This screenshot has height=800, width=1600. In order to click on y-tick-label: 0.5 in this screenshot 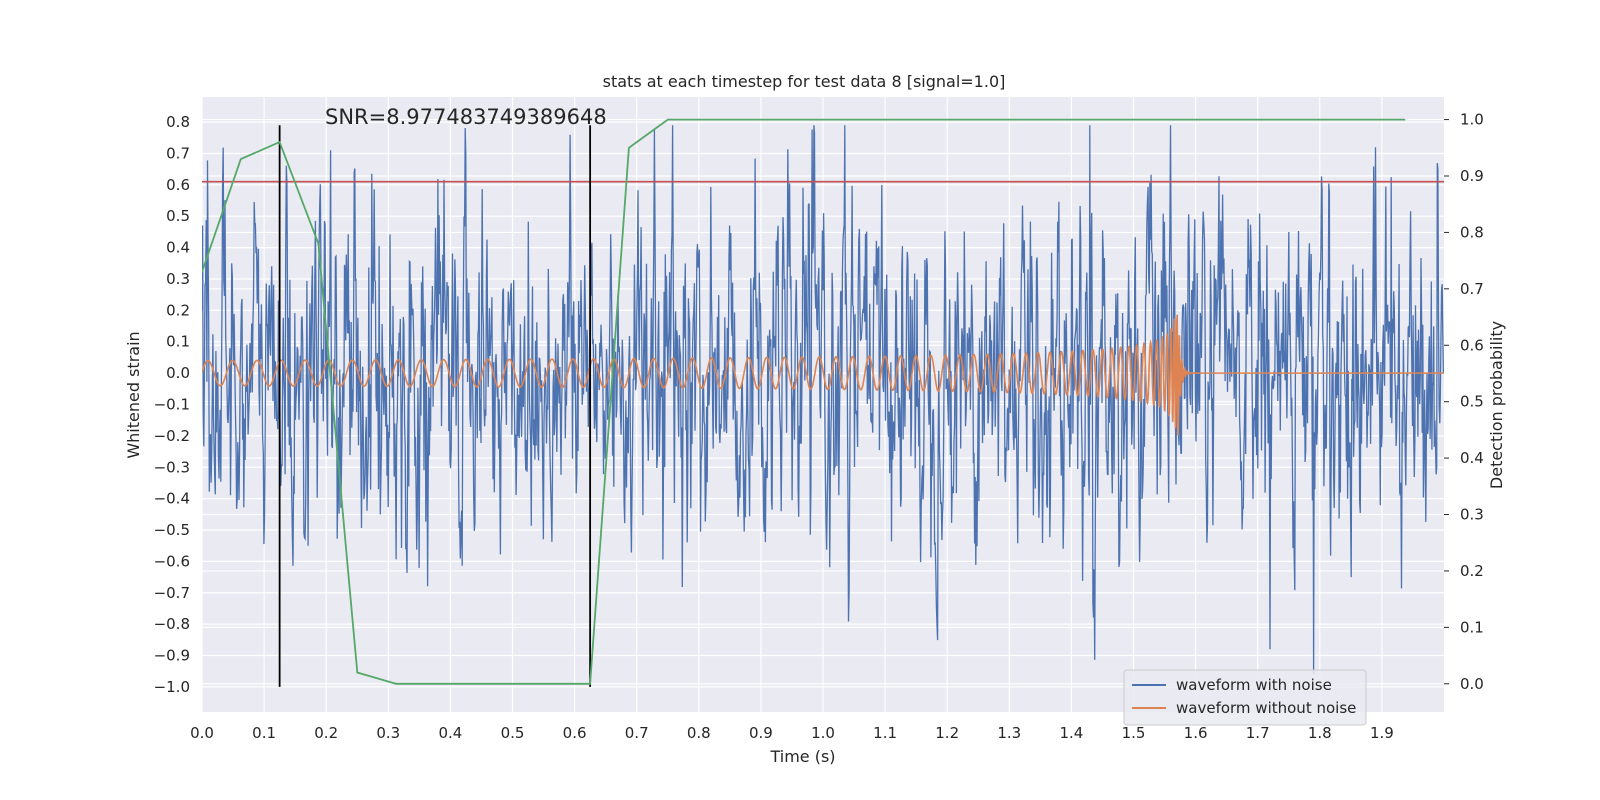, I will do `click(178, 216)`.